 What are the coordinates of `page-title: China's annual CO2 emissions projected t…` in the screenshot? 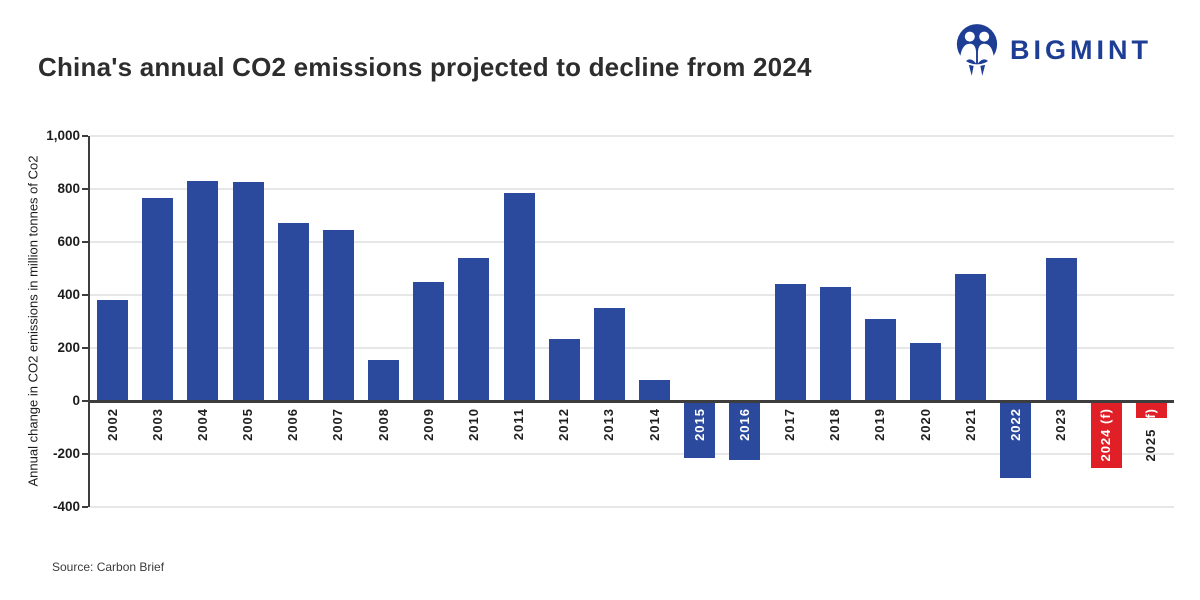 It's located at (425, 67).